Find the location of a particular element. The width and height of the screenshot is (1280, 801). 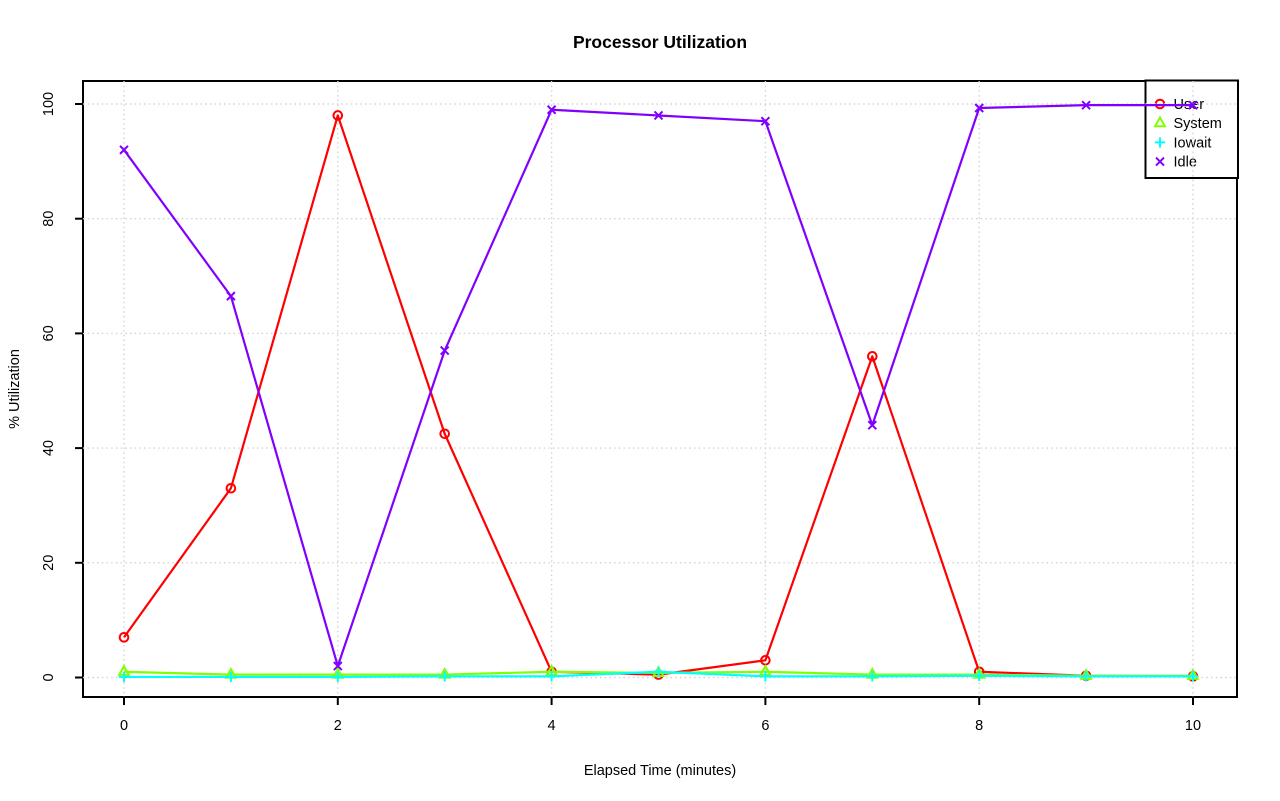

x-tick-label-0: 0 is located at coordinates (124, 726).